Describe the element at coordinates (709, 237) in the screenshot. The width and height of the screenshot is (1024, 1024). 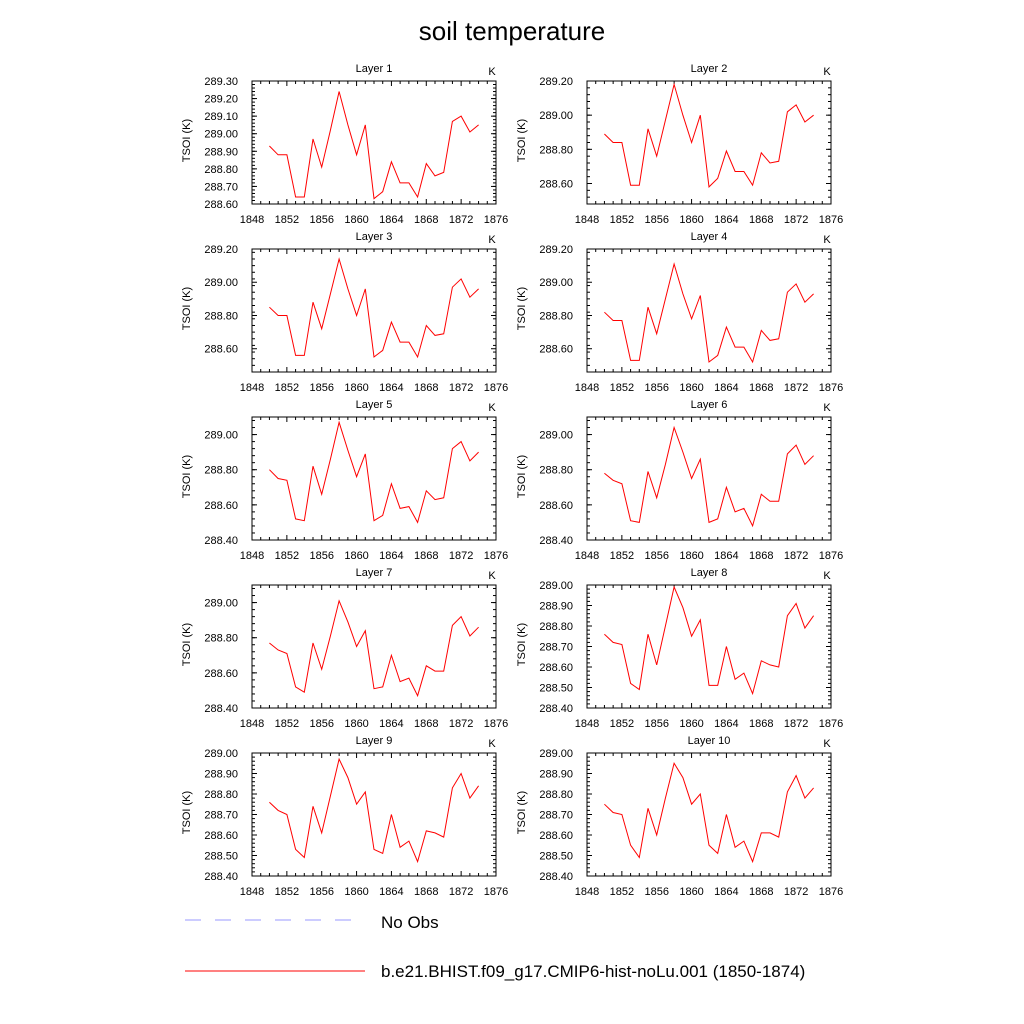
I see `panel-title: Layer 4` at that location.